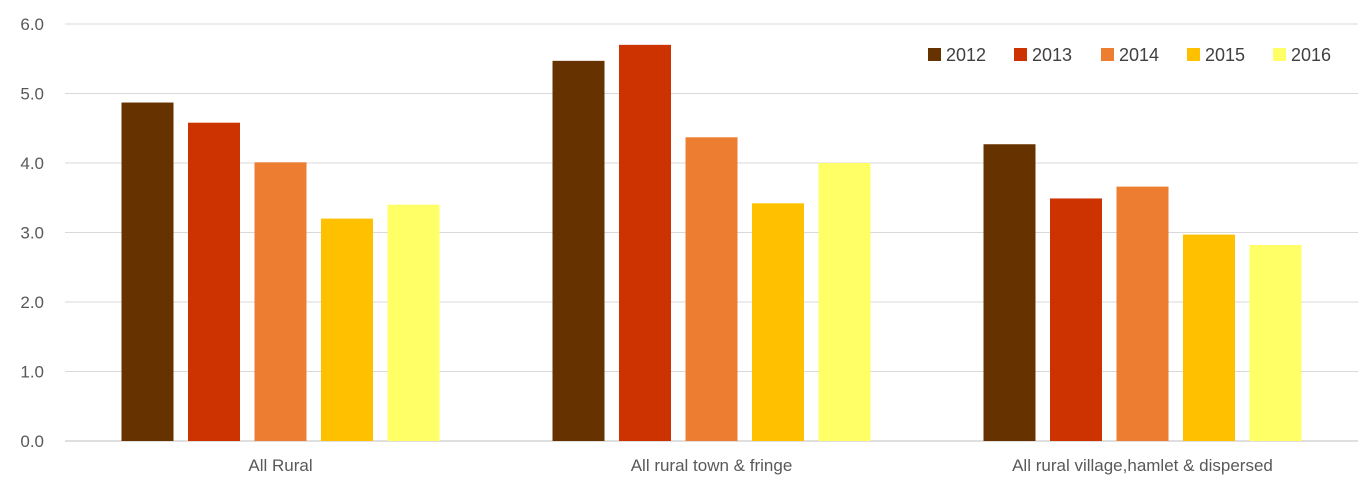  I want to click on x-category-label: All rural town & fringe, so click(712, 465).